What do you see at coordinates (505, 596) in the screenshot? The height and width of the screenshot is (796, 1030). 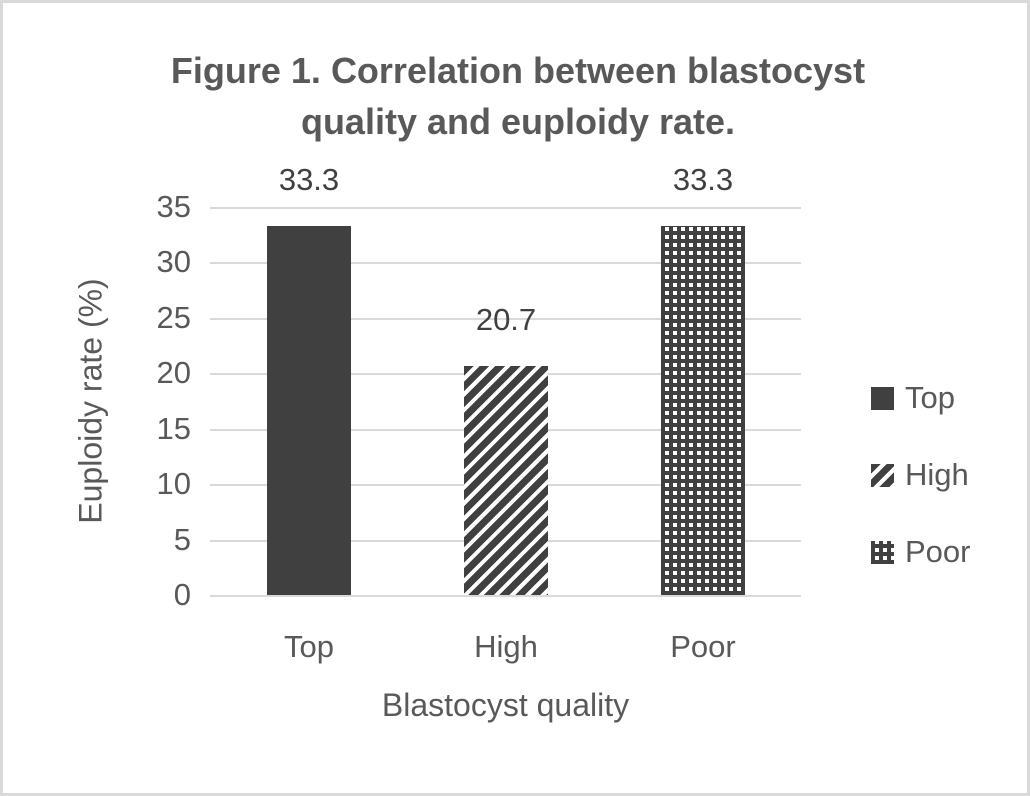 I see `x-axis-line` at bounding box center [505, 596].